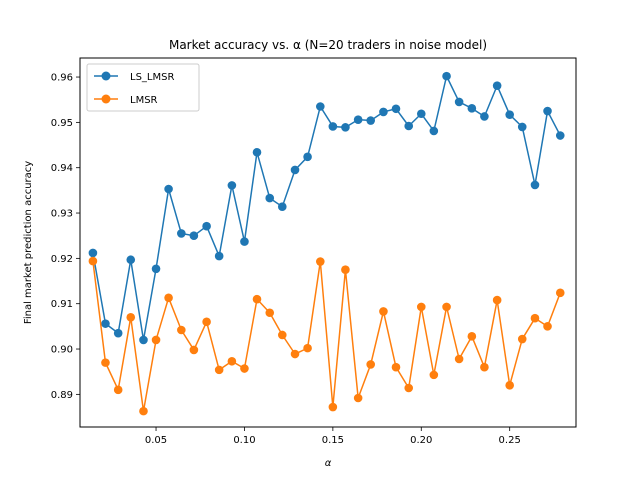  What do you see at coordinates (156, 440) in the screenshot?
I see `x-tick-label: 0.05` at bounding box center [156, 440].